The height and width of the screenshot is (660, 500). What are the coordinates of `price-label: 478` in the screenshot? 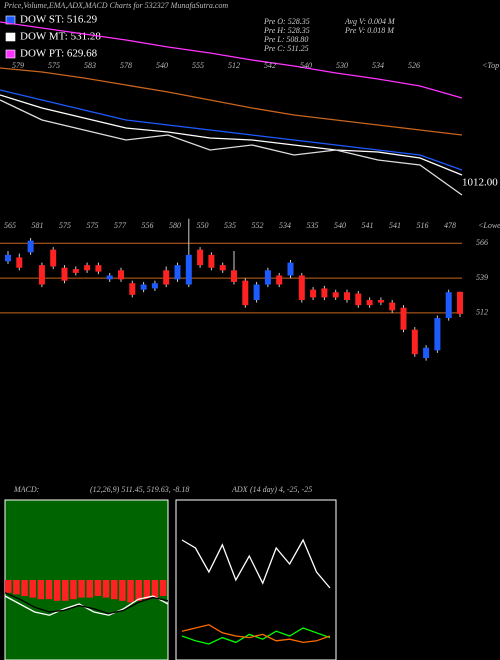 It's located at (450, 225).